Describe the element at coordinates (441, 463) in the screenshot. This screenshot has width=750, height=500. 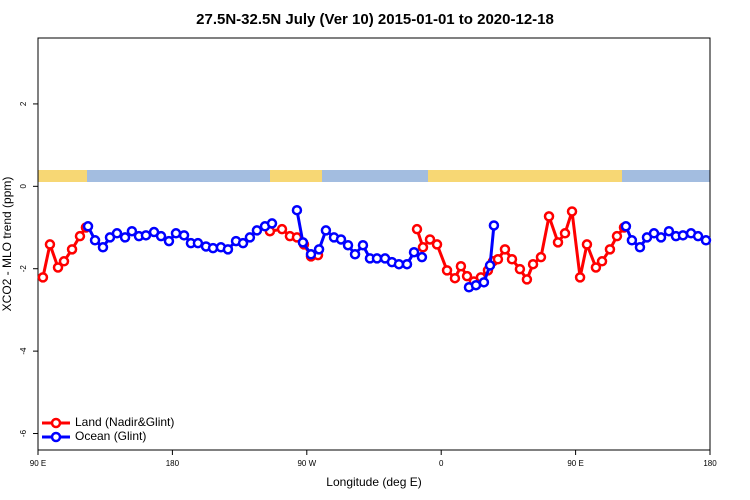
I see `x-tick-label: 0` at that location.